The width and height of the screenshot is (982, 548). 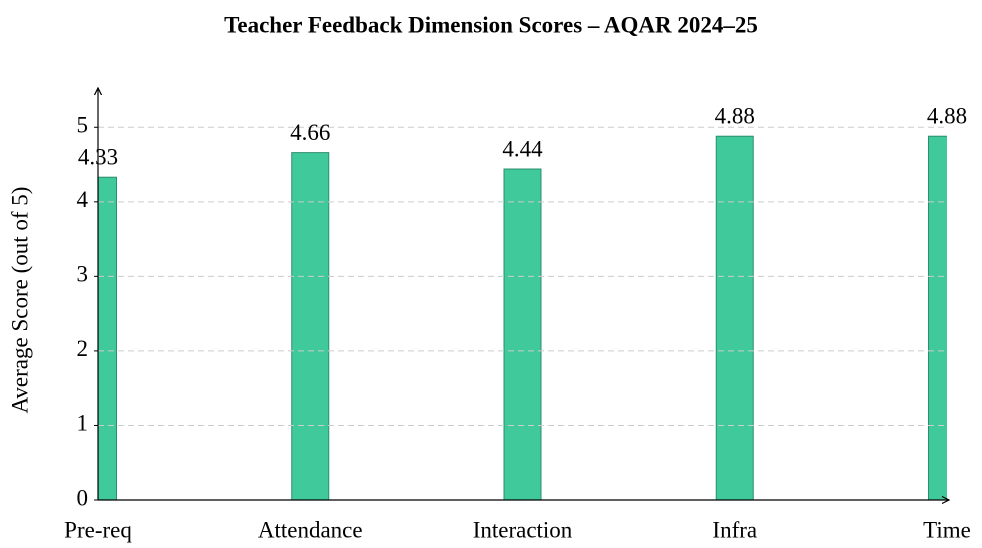 I want to click on x-tick-label: Pre-req, so click(x=98, y=529).